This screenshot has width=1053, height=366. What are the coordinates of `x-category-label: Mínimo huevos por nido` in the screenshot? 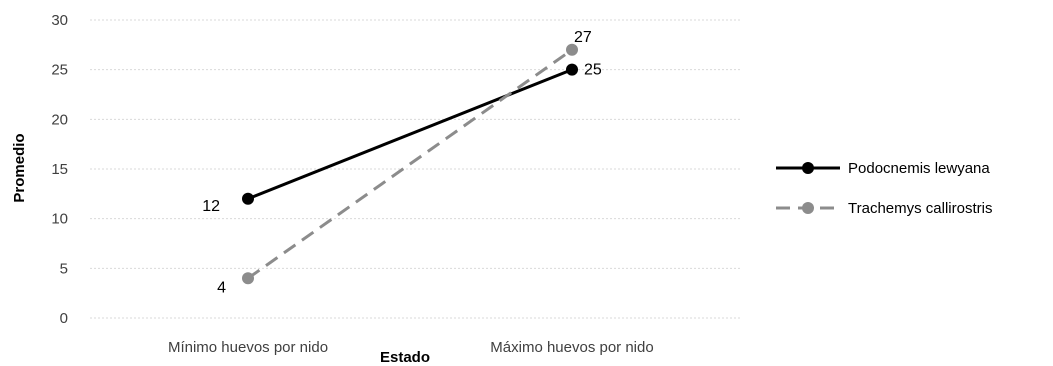 It's located at (248, 347).